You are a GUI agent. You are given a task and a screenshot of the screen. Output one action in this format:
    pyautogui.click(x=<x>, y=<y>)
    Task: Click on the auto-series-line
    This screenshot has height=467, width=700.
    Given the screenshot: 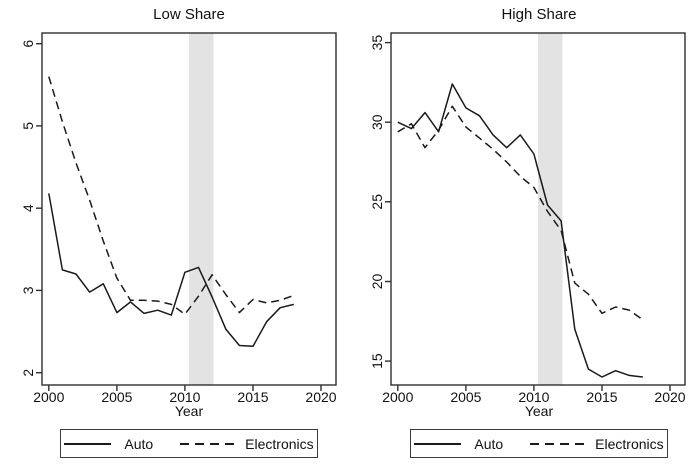 What is the action you would take?
    pyautogui.click(x=171, y=270)
    